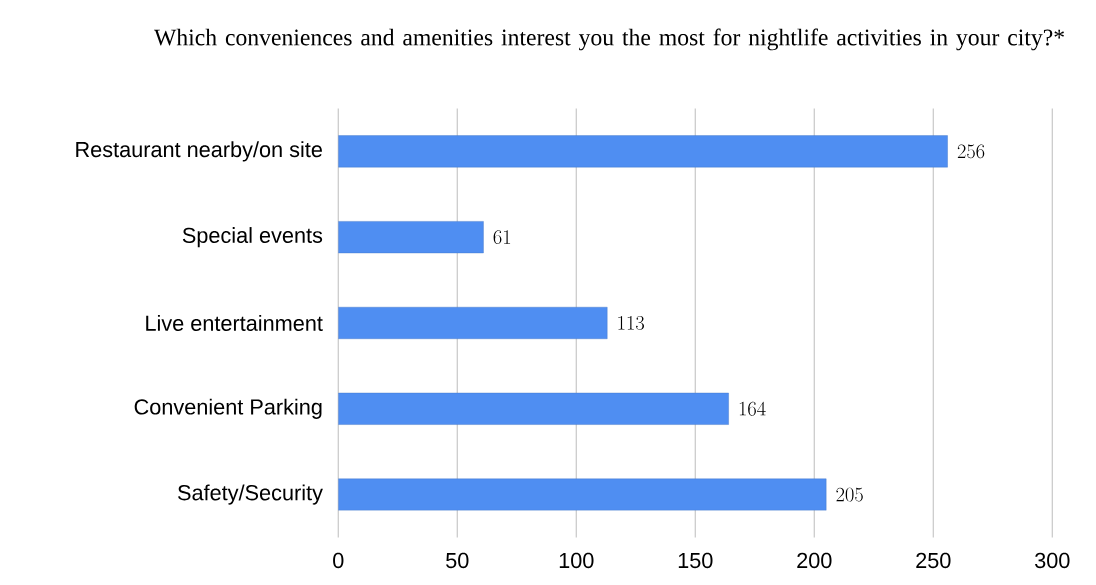  What do you see at coordinates (576, 560) in the screenshot?
I see `x-tick-label: 100` at bounding box center [576, 560].